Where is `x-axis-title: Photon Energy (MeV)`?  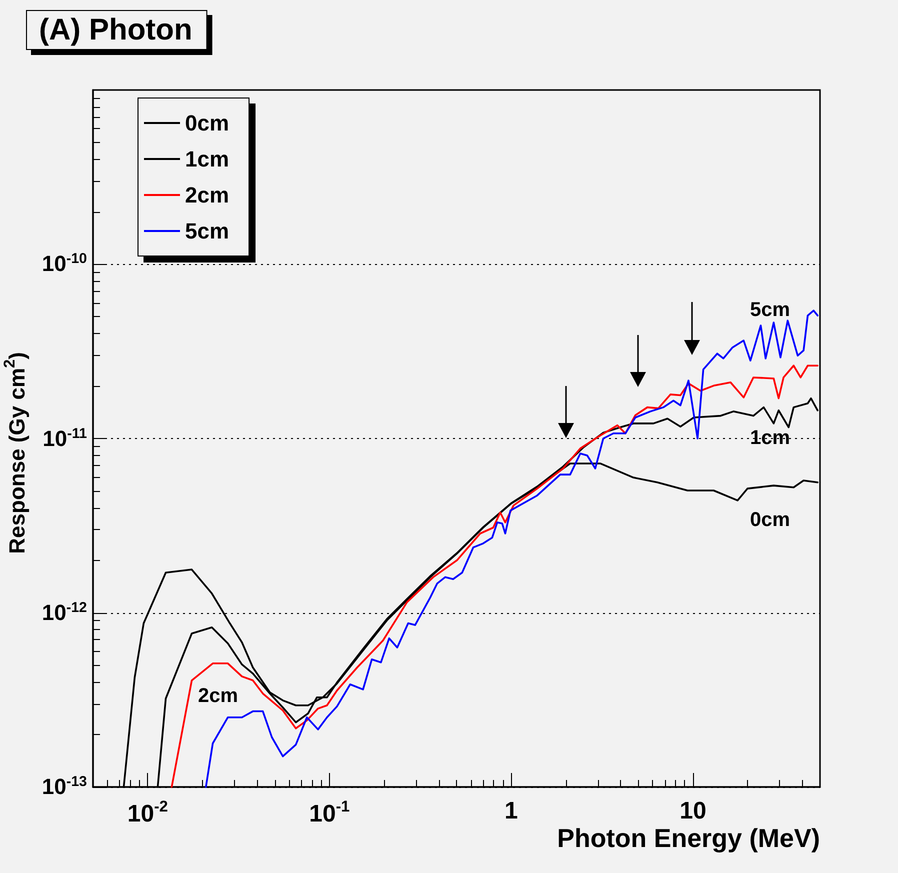
x-axis-title: Photon Energy (MeV) is located at coordinates (688, 838).